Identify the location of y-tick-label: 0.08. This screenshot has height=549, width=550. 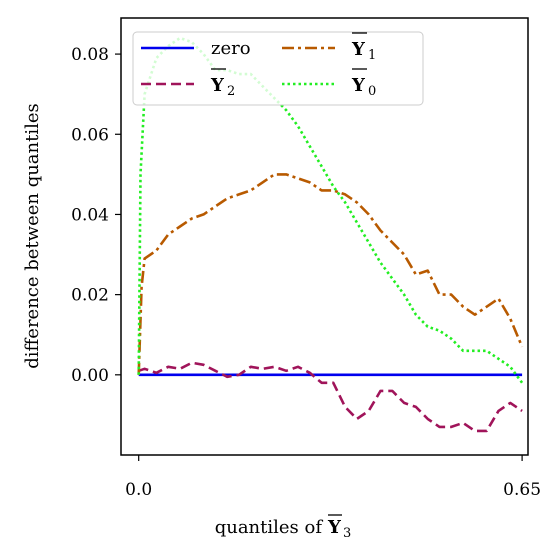
(90, 55).